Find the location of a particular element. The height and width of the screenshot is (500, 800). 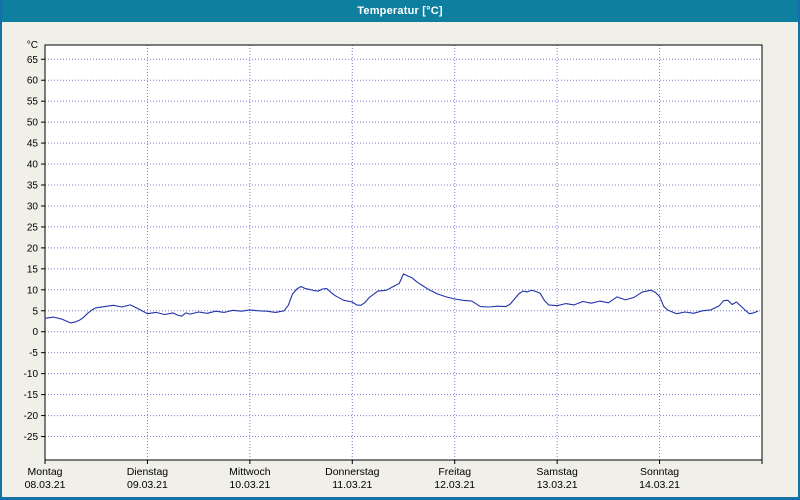

temperature-line is located at coordinates (401, 298).